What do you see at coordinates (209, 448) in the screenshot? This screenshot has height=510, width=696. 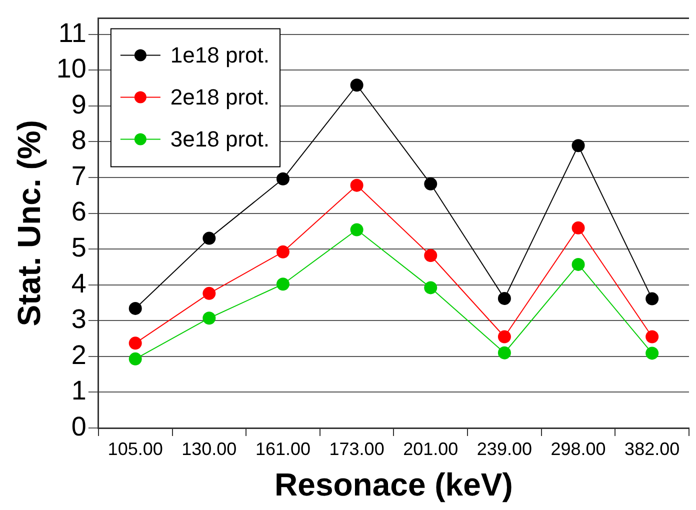 I see `x-tick-label: 130.00` at bounding box center [209, 448].